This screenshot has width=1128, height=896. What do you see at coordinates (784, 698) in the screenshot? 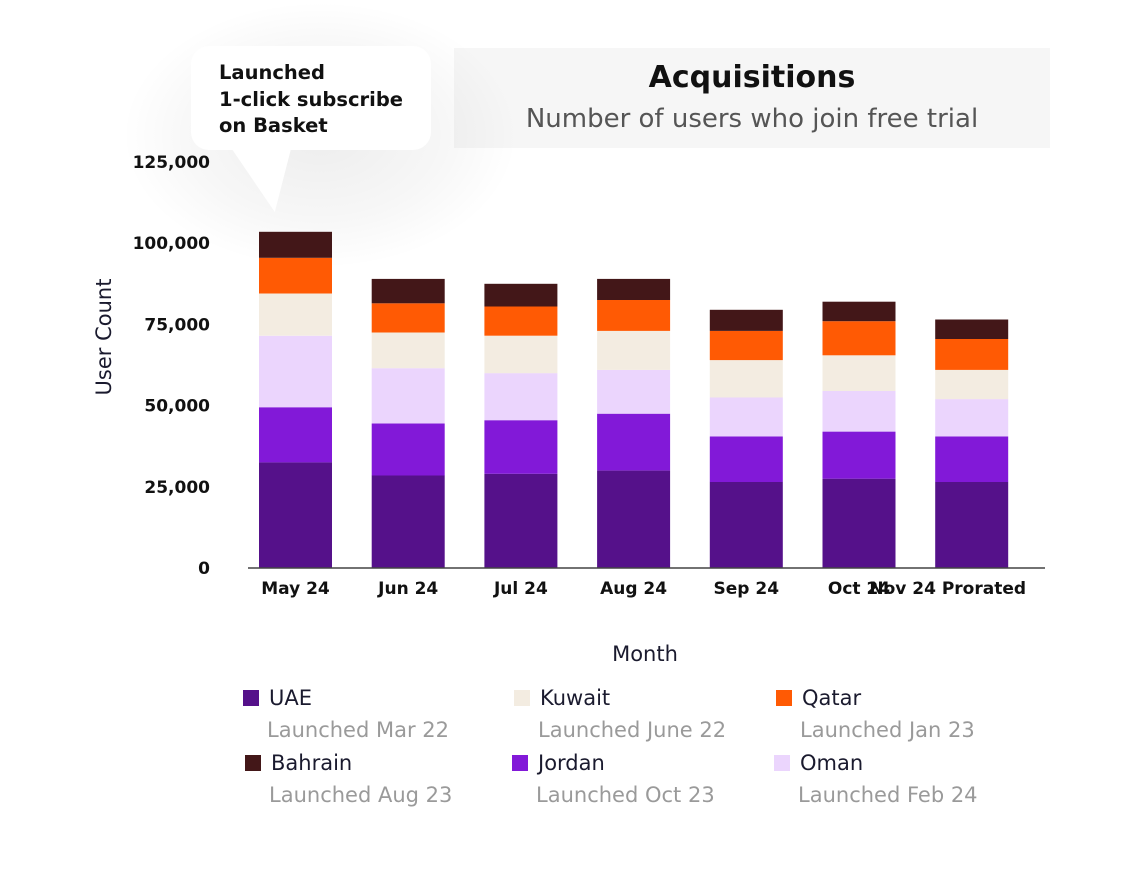
I see `legend-swatch-qatar` at bounding box center [784, 698].